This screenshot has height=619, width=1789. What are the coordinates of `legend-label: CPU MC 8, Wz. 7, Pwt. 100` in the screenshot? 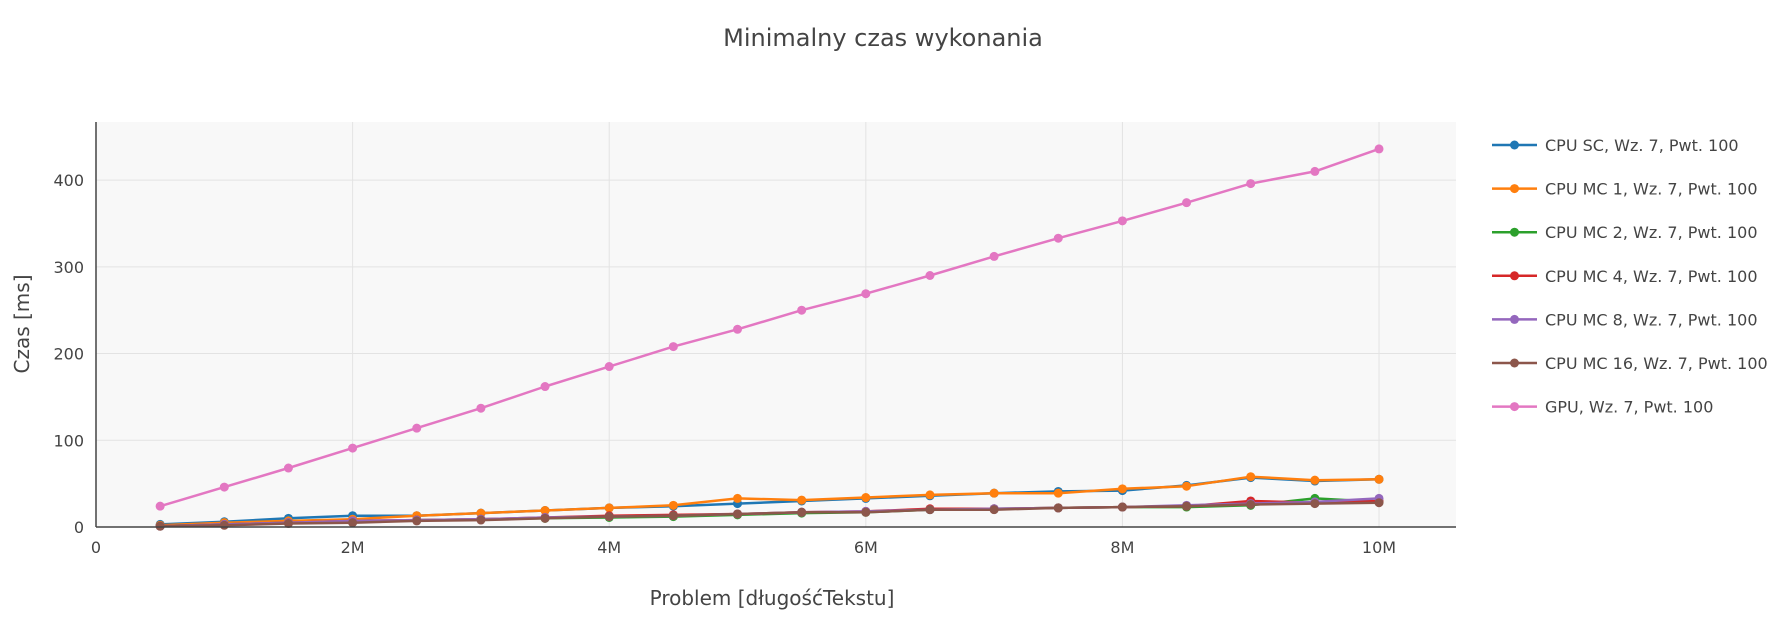 It's located at (1651, 319).